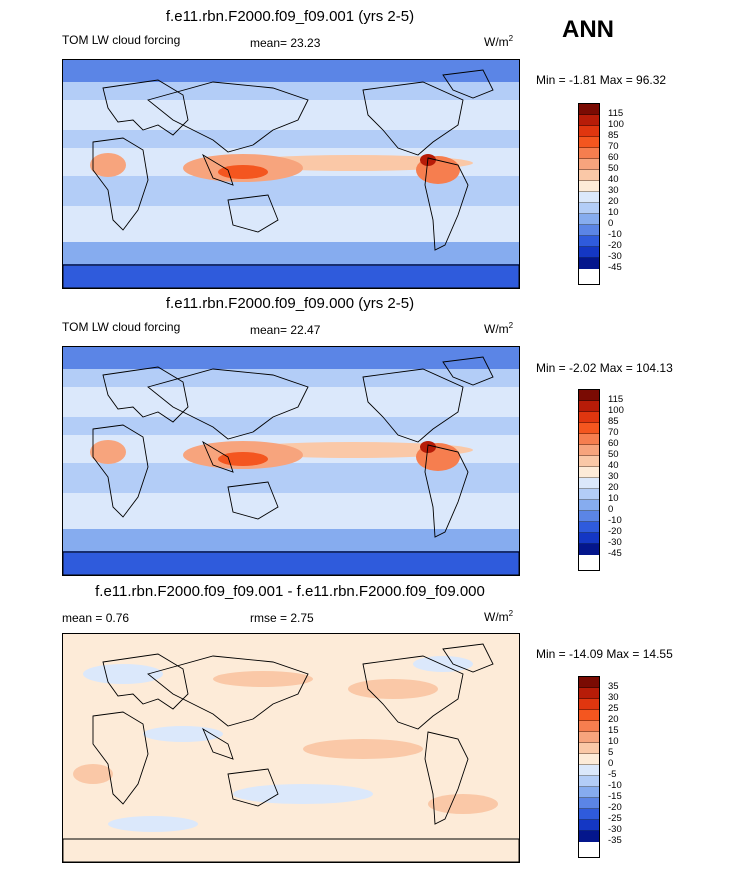 The image size is (733, 872). I want to click on panel-1-minmax: Min = -1.81 Max = 96.32, so click(601, 80).